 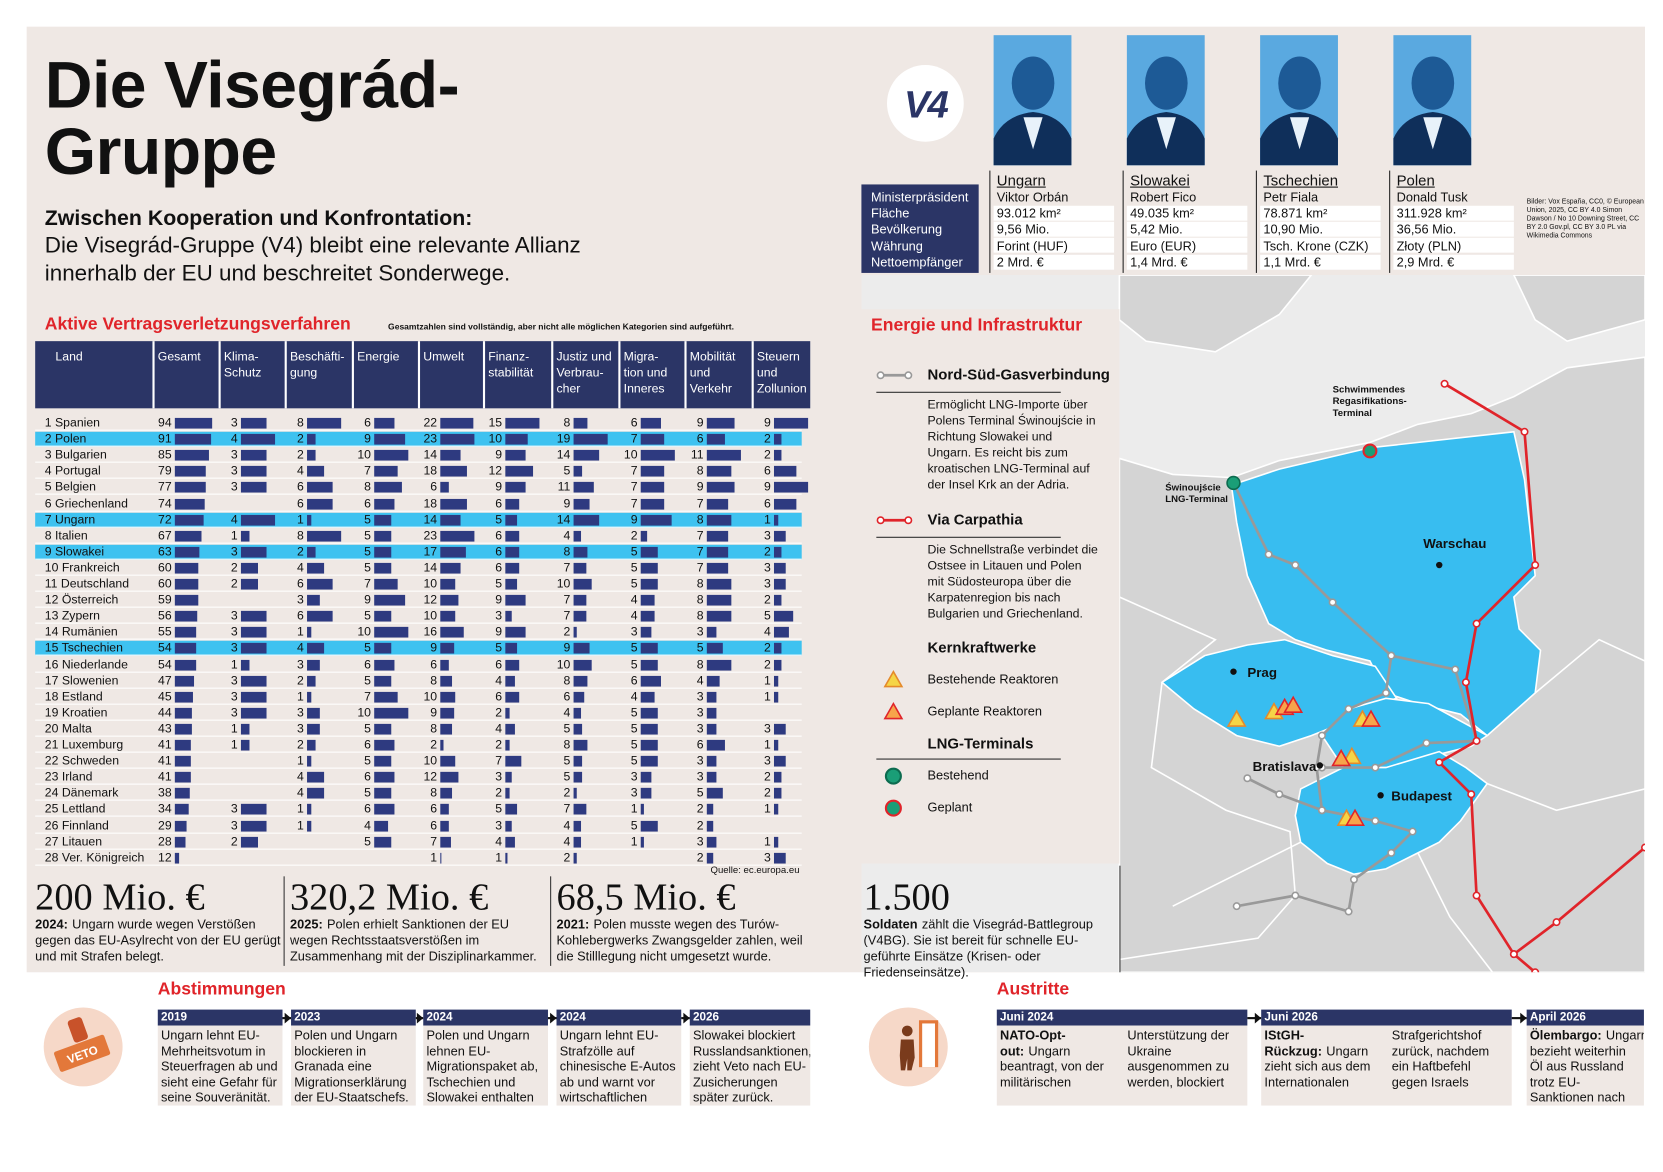 What do you see at coordinates (1021, 180) in the screenshot?
I see `country-name: Ungarn` at bounding box center [1021, 180].